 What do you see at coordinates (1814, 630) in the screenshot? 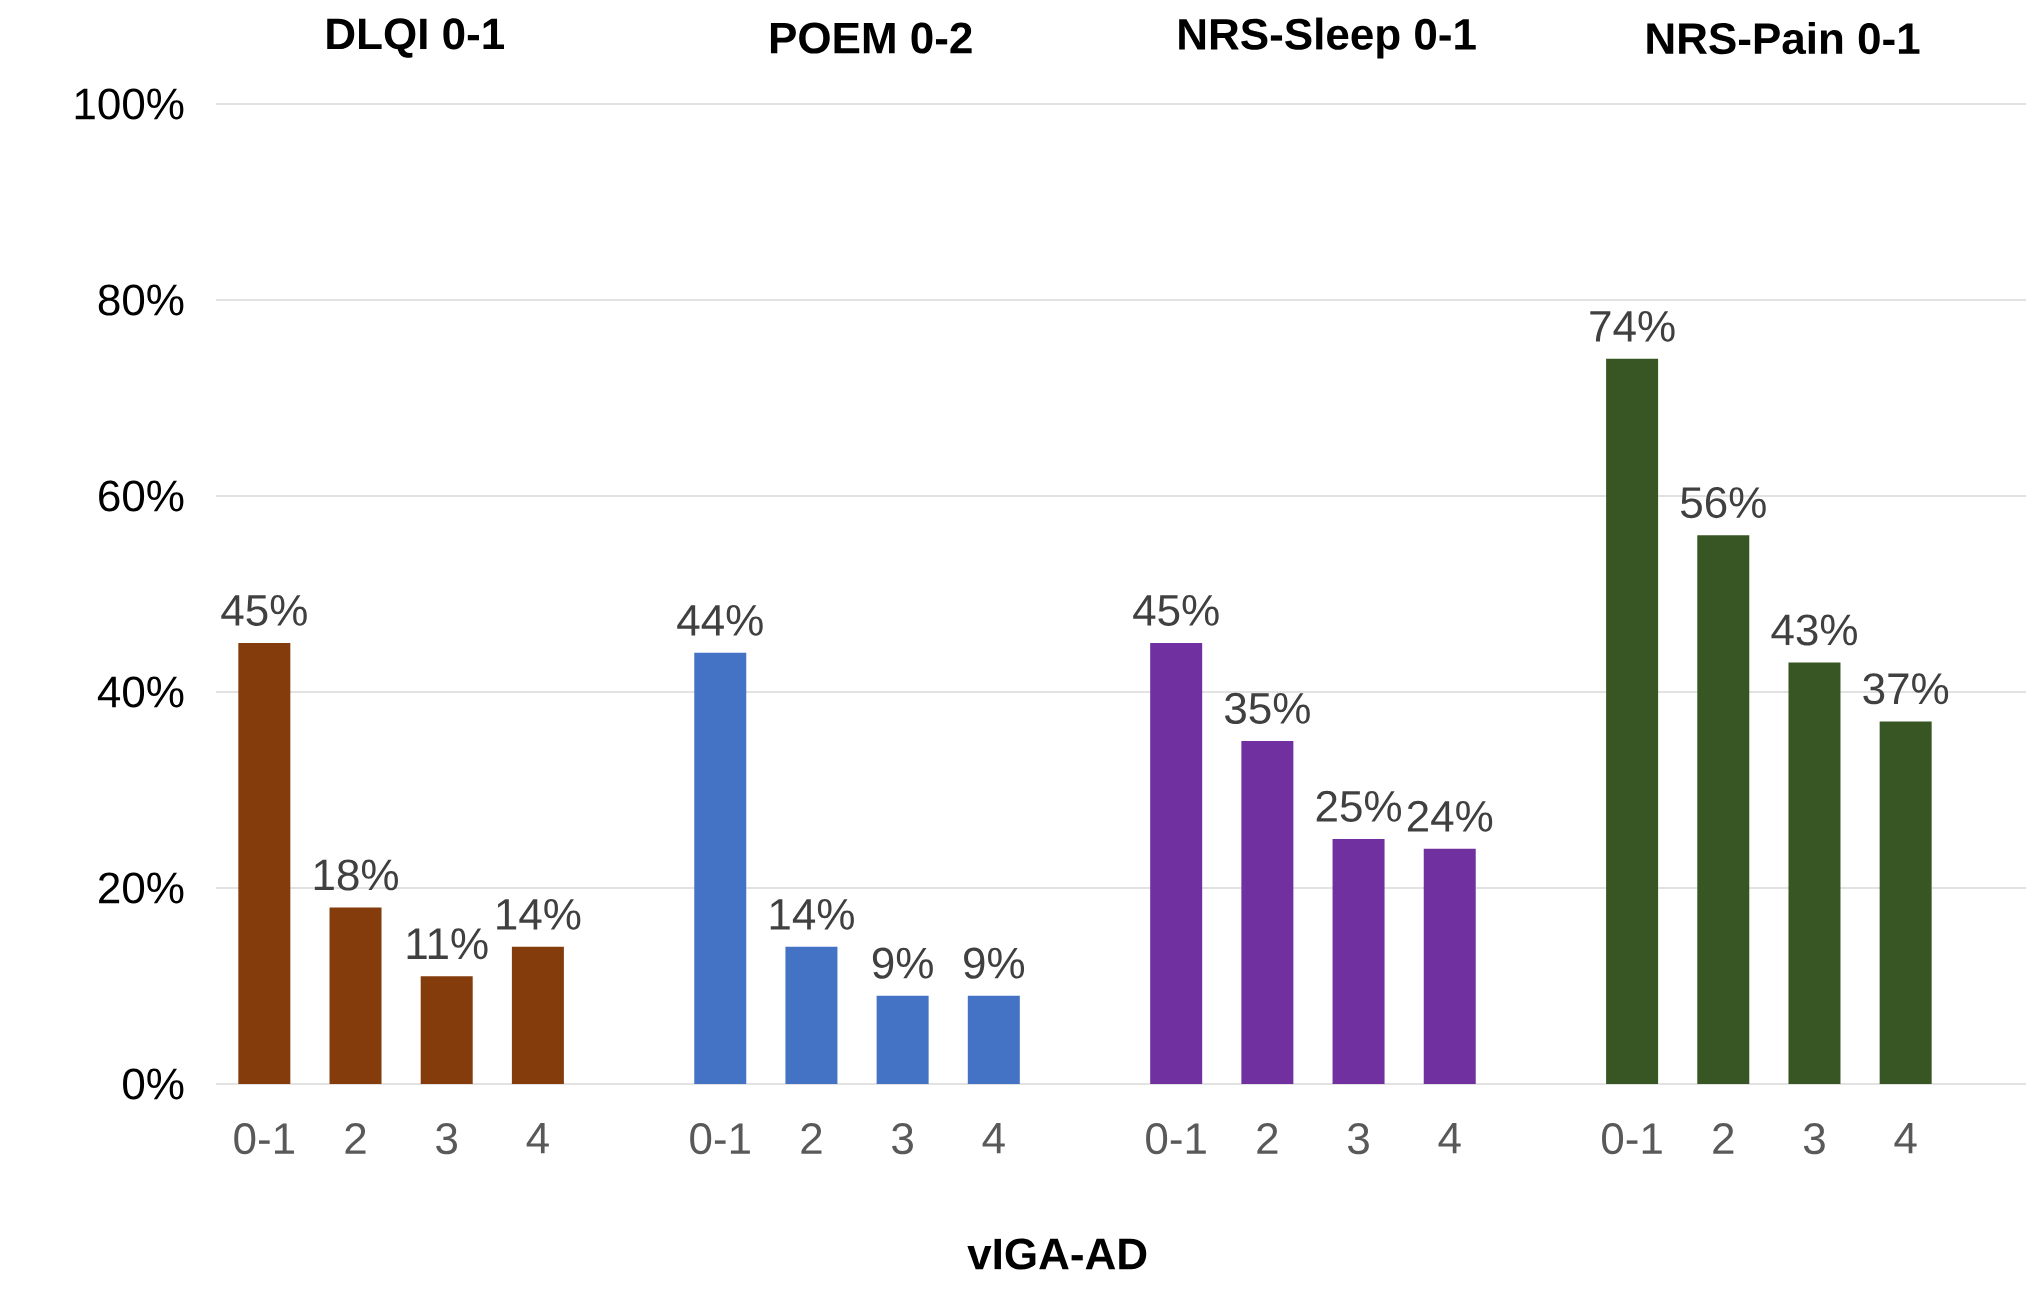
I see `data-label: 43%` at bounding box center [1814, 630].